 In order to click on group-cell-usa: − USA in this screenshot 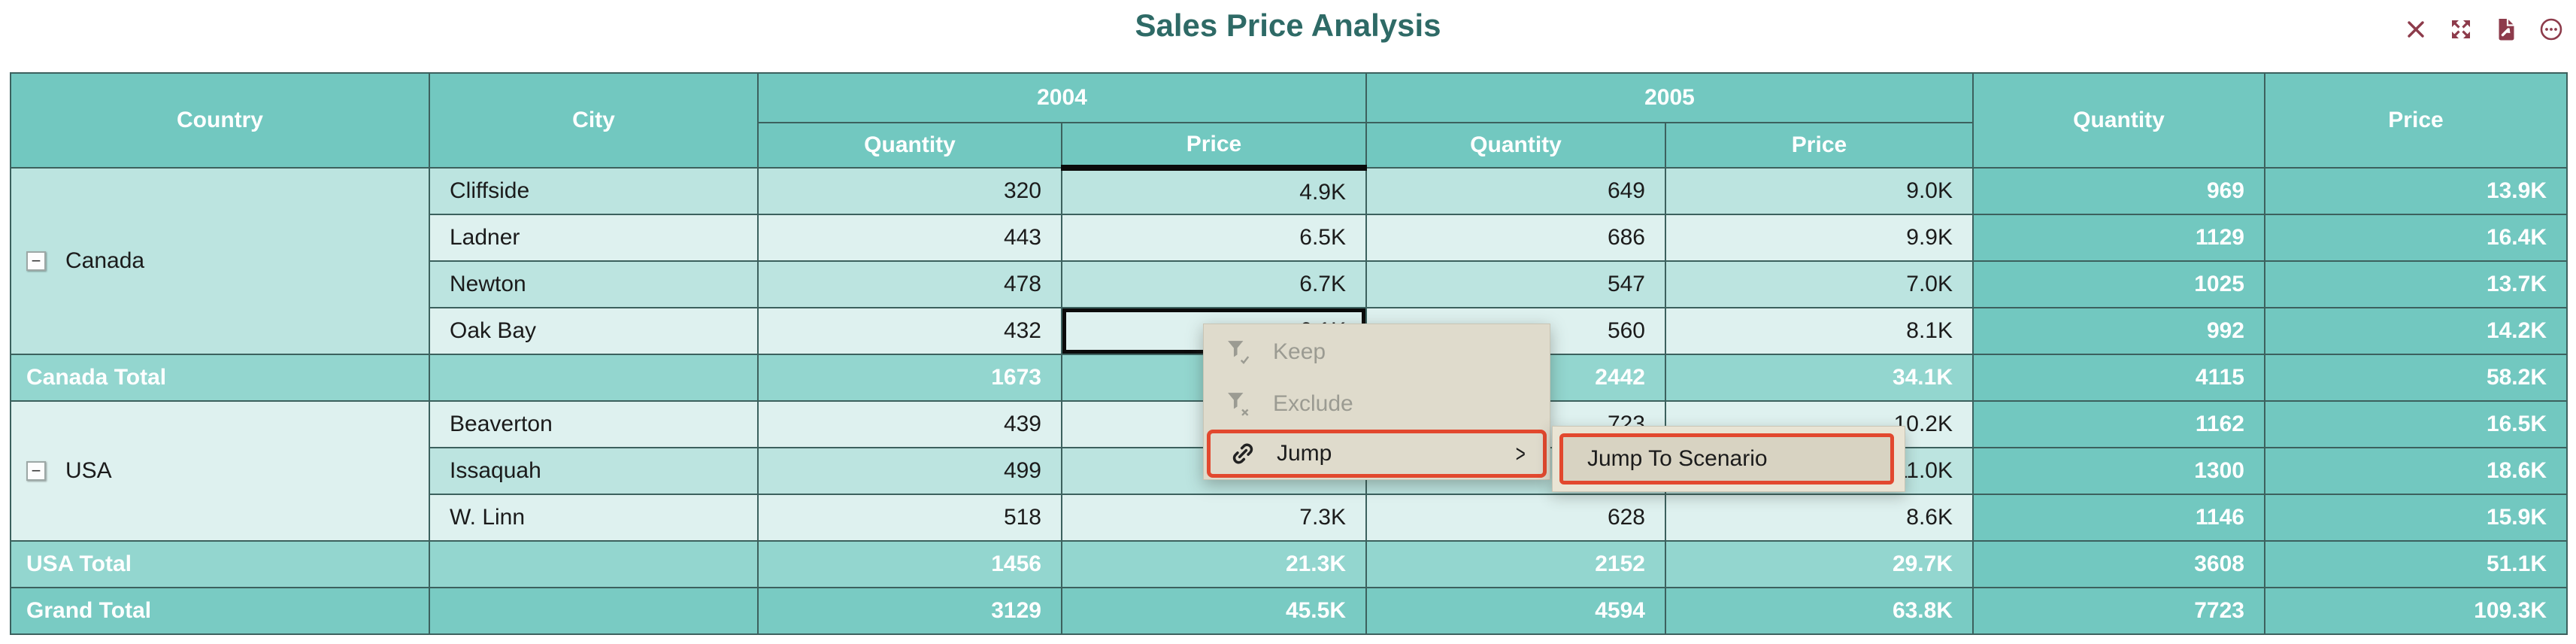, I will do `click(220, 471)`.